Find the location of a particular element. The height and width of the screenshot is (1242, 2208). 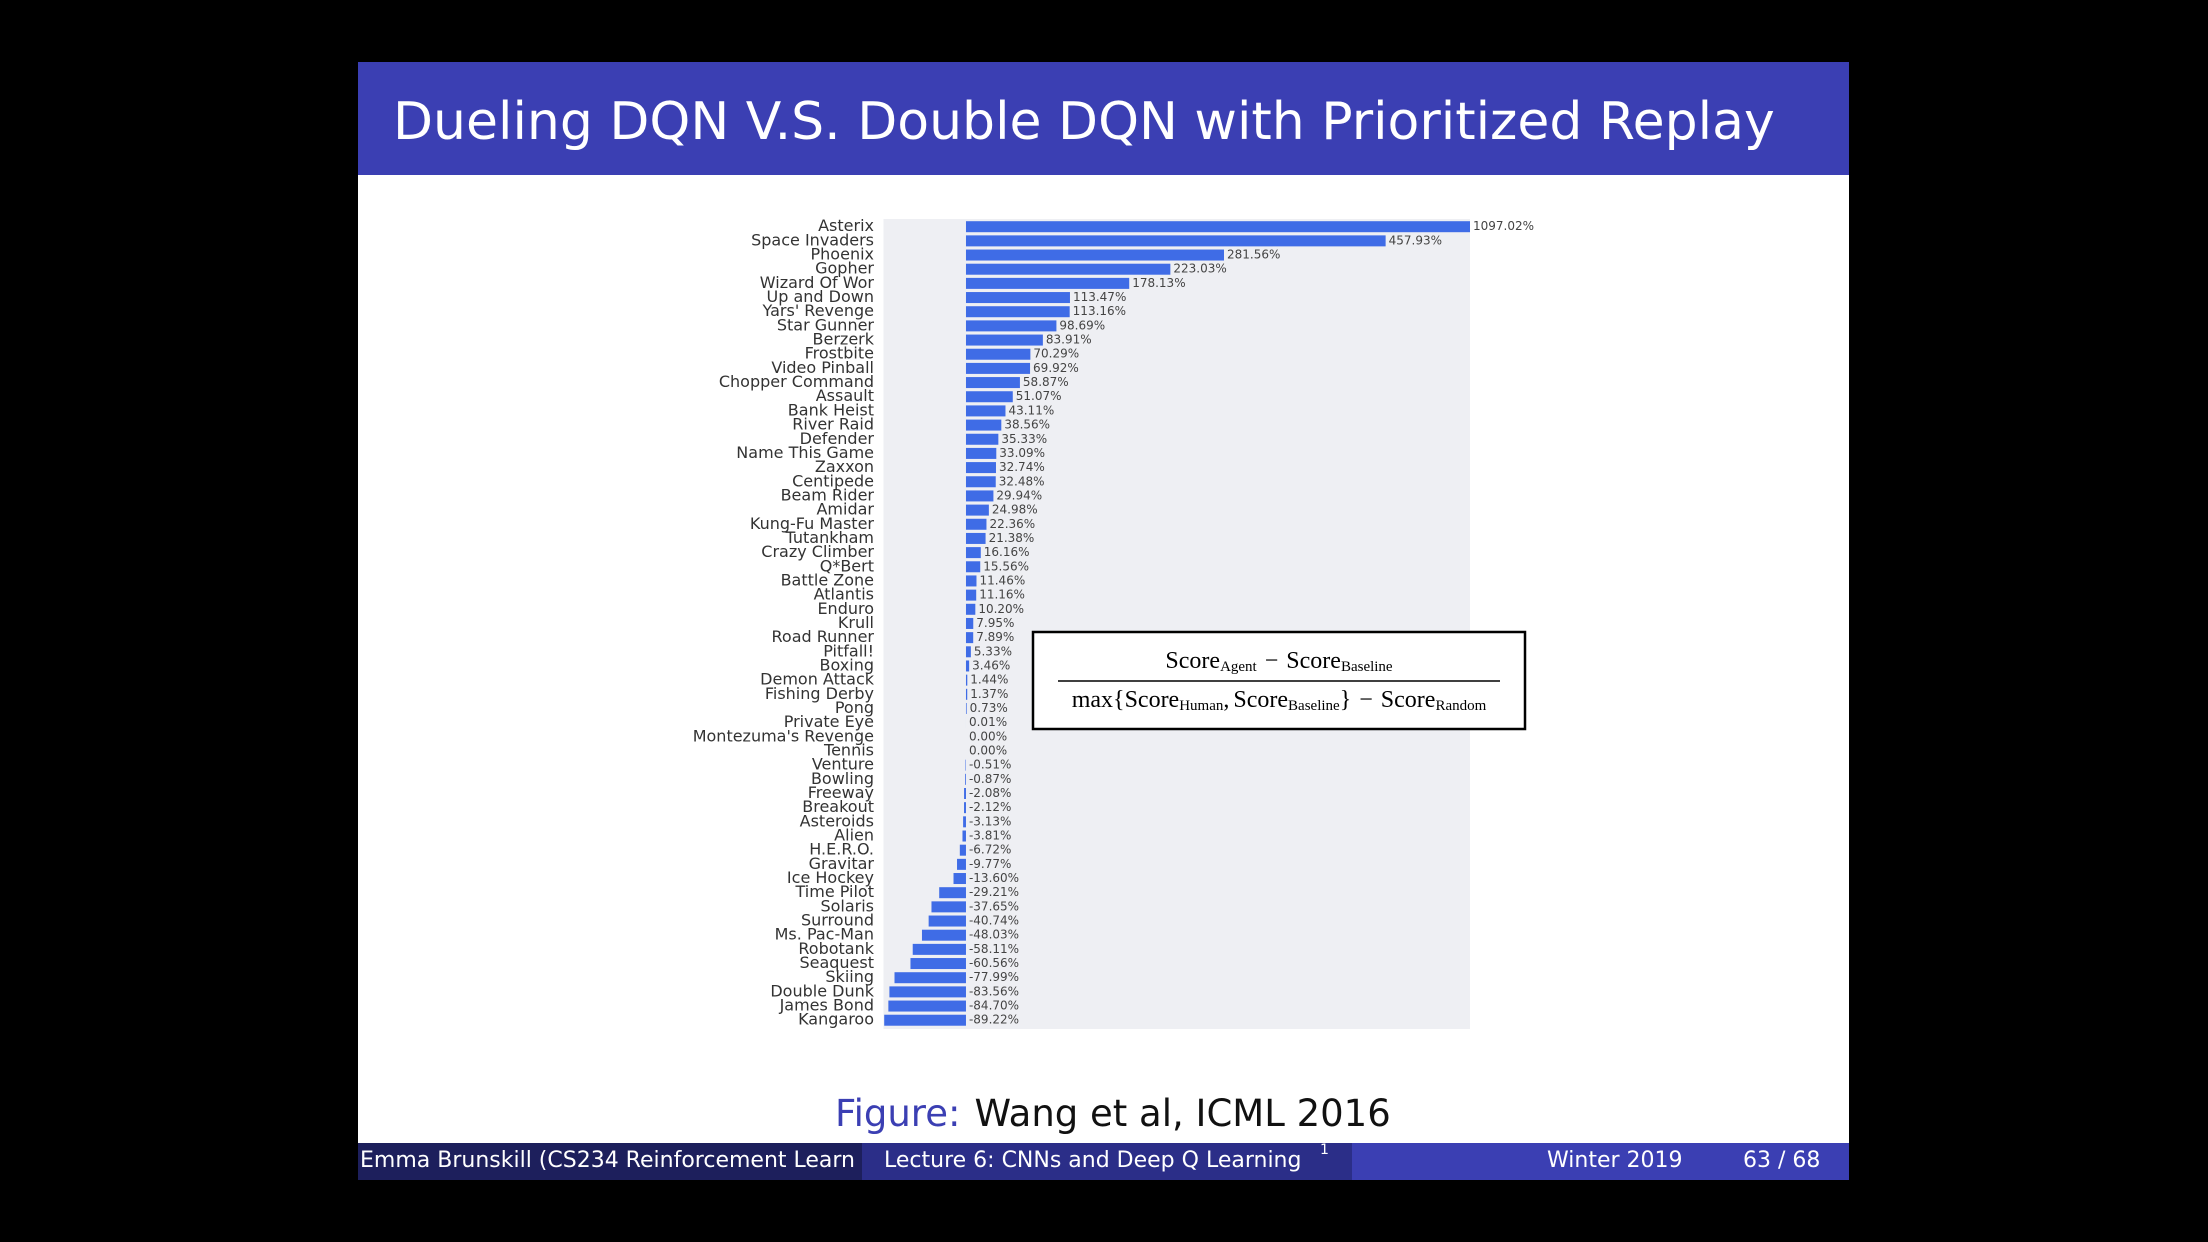

footnote-mark: 1 is located at coordinates (1324, 1150).